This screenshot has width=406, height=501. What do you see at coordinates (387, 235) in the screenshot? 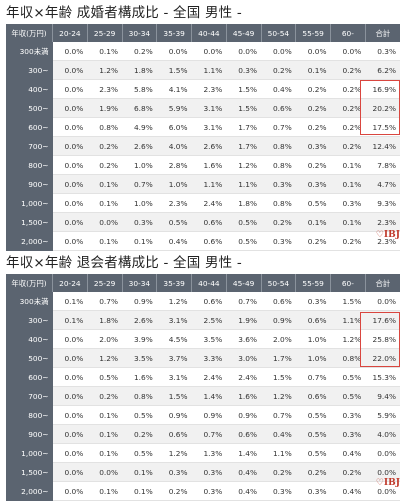
I see `ibj-logo: ♡IBJ` at bounding box center [387, 235].